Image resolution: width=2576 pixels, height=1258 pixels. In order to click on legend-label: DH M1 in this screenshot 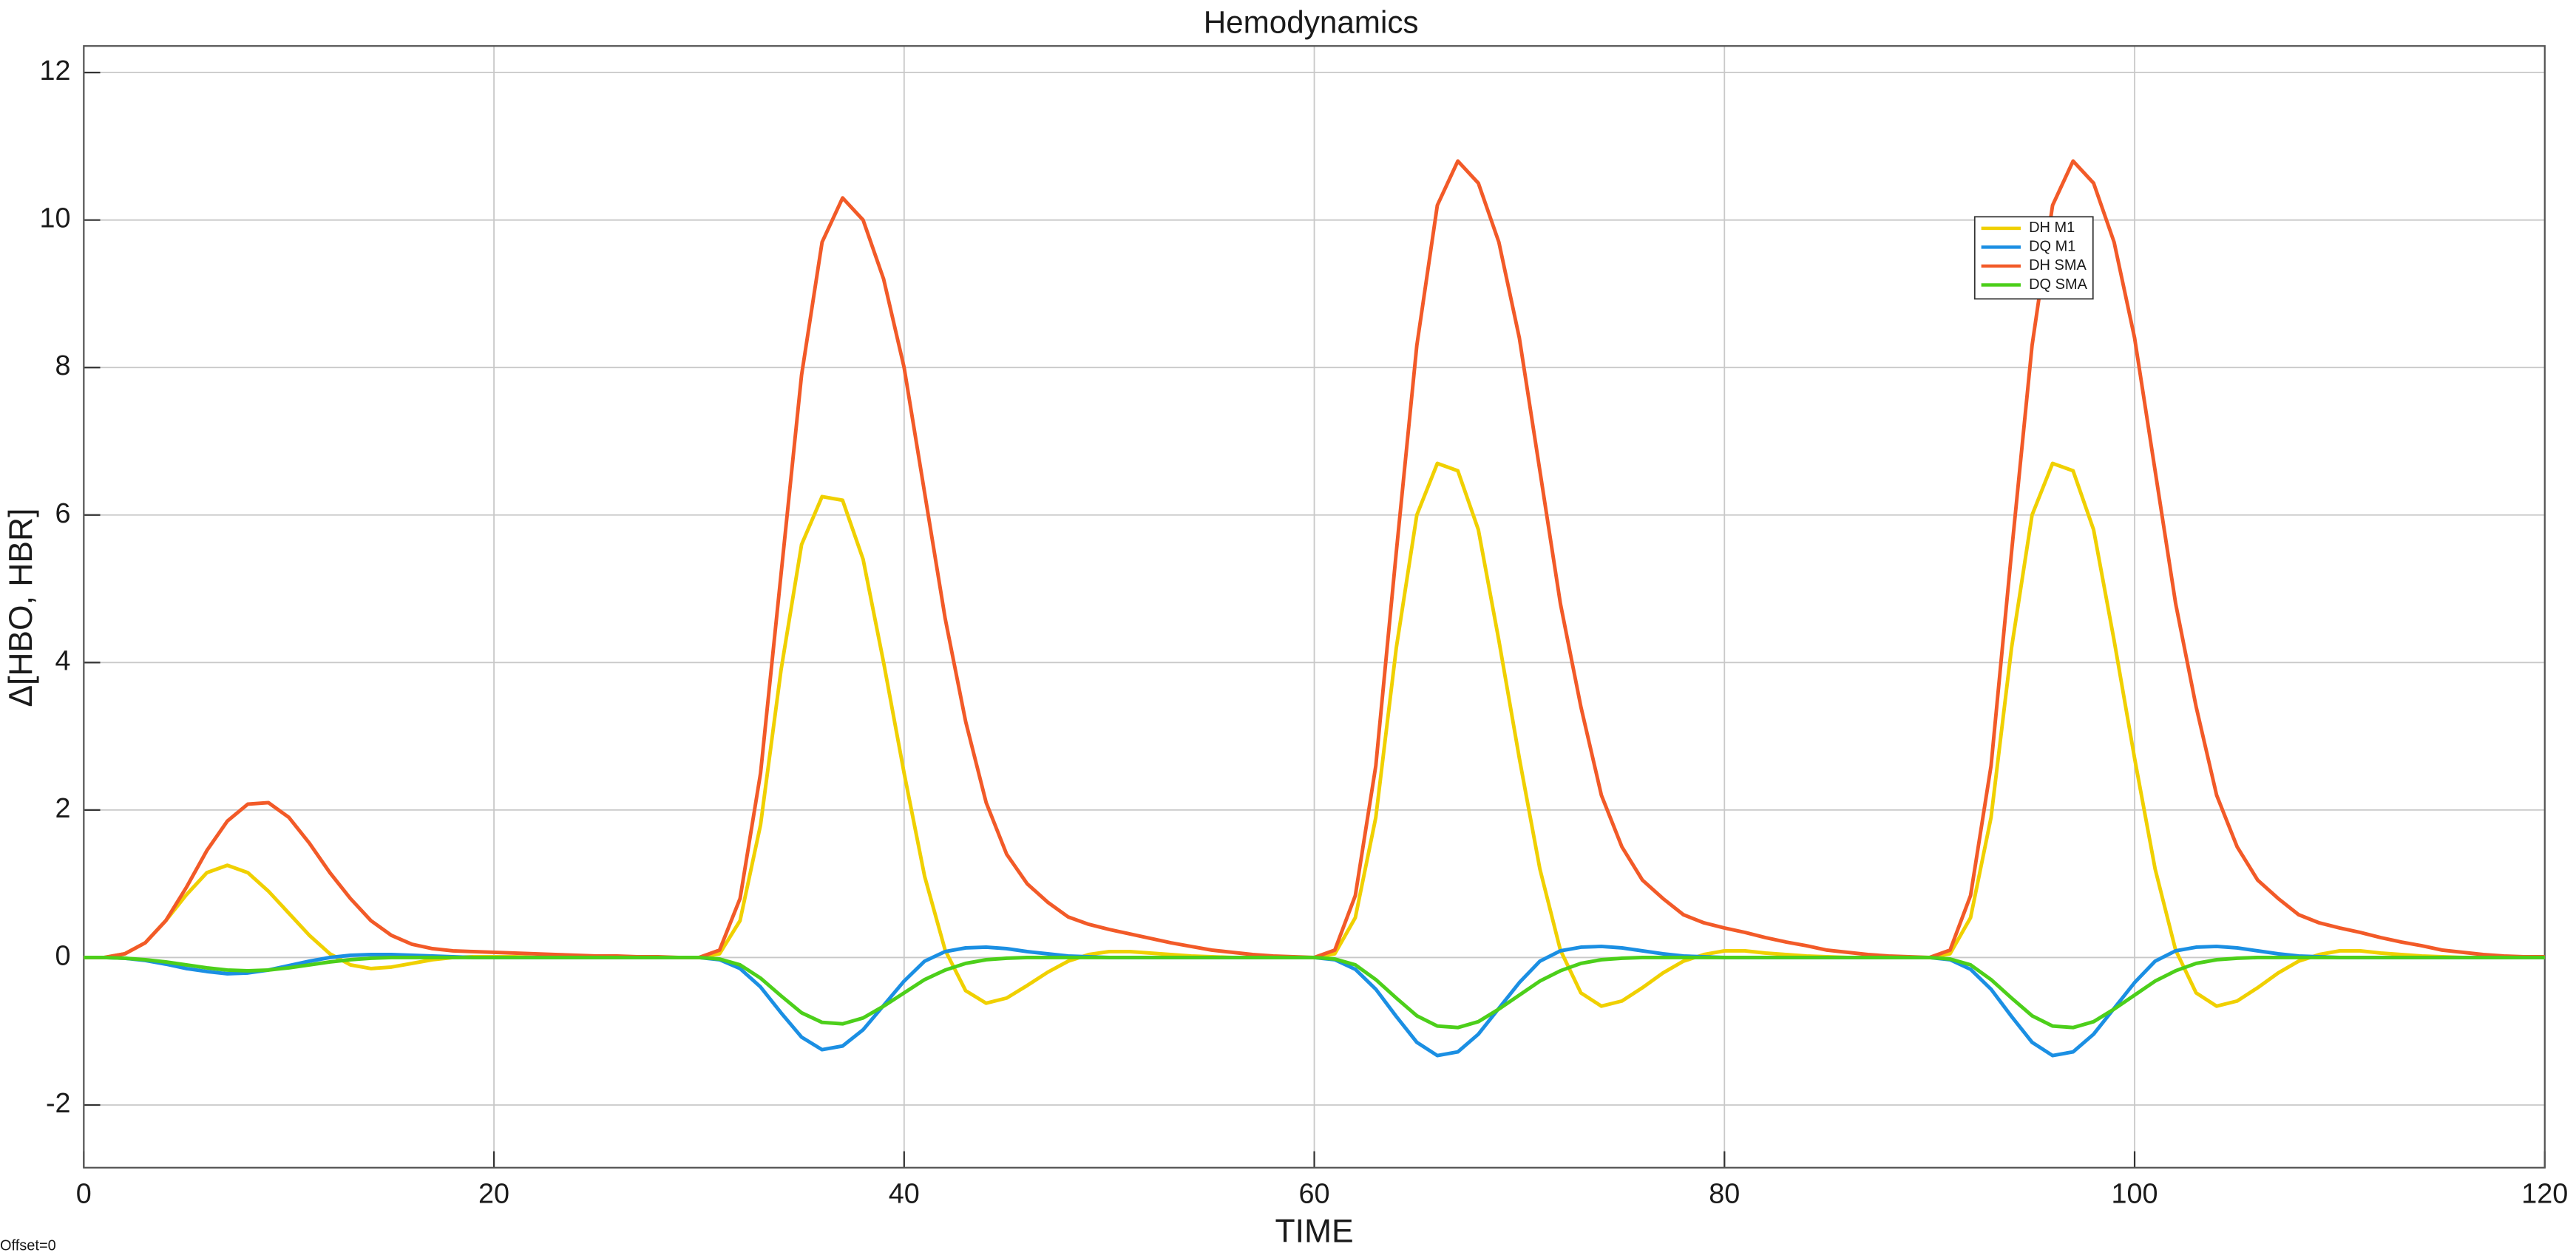, I will do `click(2052, 228)`.